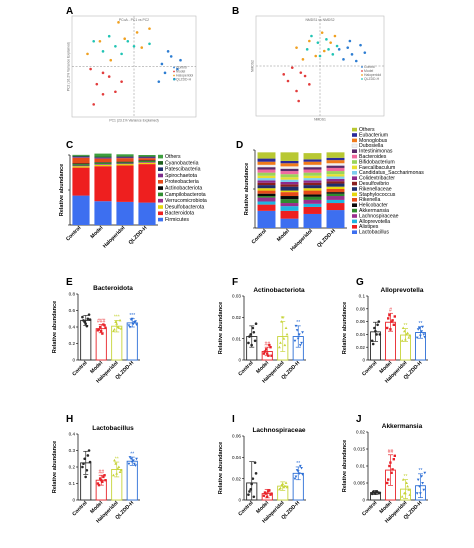 This screenshot has height=548, width=474. What do you see at coordinates (235, 282) in the screenshot?
I see `panel-label: F` at bounding box center [235, 282].